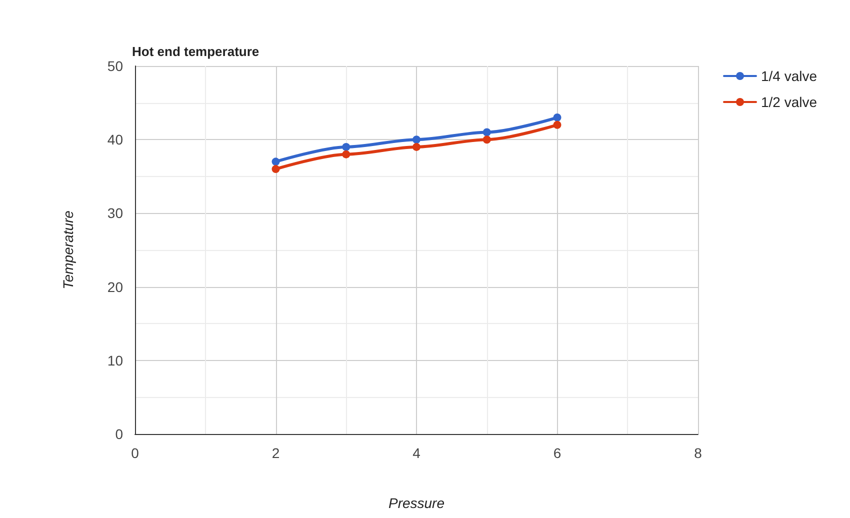  I want to click on x-tick-label: 6, so click(557, 453).